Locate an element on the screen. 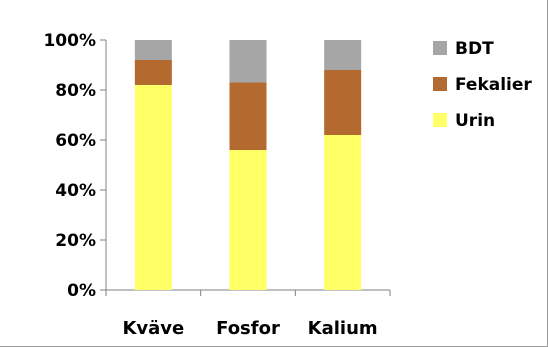 Image resolution: width=548 pixels, height=347 pixels. y-tick-label: 80% is located at coordinates (75, 91).